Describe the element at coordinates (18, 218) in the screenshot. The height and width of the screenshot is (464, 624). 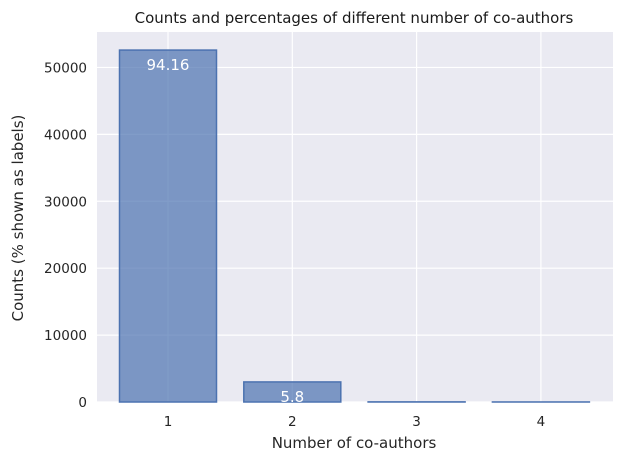
I see `y-axis-label: Counts (% shown as labels)` at that location.